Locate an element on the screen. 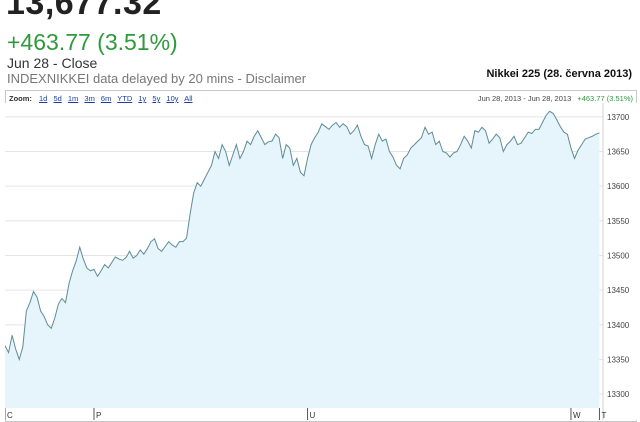 The image size is (640, 422). zoom-3m: 3m is located at coordinates (89, 98).